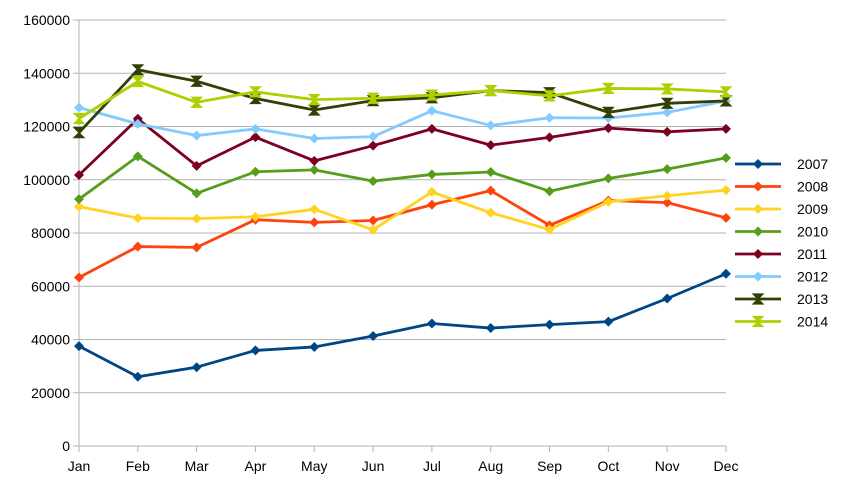  What do you see at coordinates (781, 209) in the screenshot?
I see `legend-item-2009: 2009` at bounding box center [781, 209].